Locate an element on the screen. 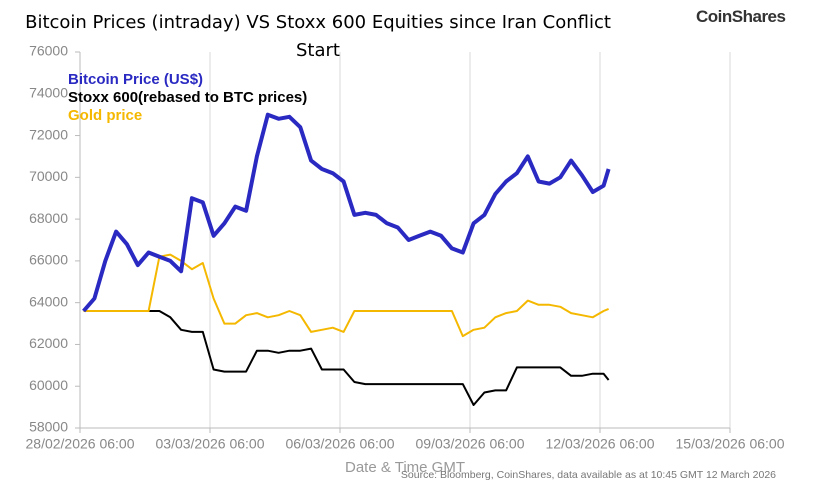 This screenshot has width=827, height=488. y-tick-label: 60000 is located at coordinates (48, 385).